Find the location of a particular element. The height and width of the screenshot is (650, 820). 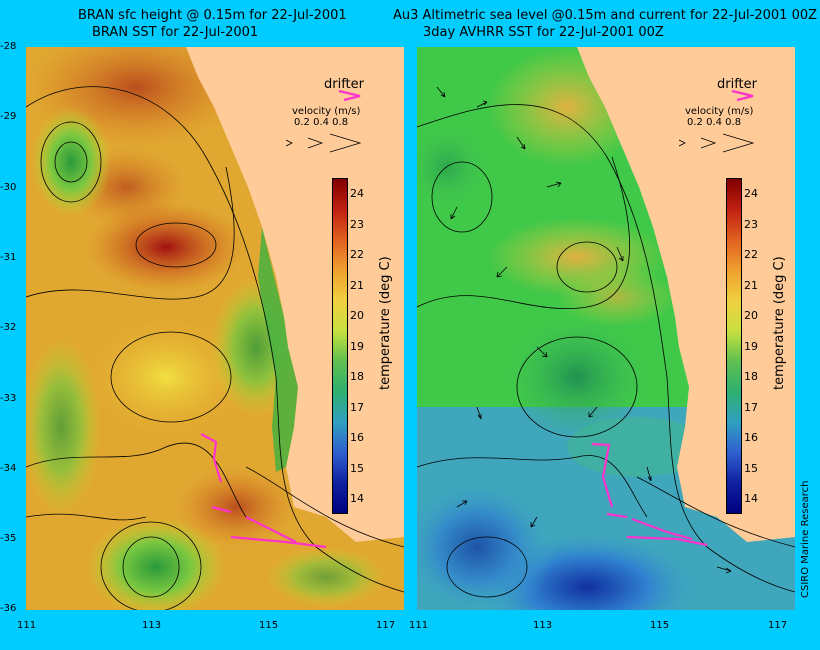

drifter-label: drifter is located at coordinates (344, 84).